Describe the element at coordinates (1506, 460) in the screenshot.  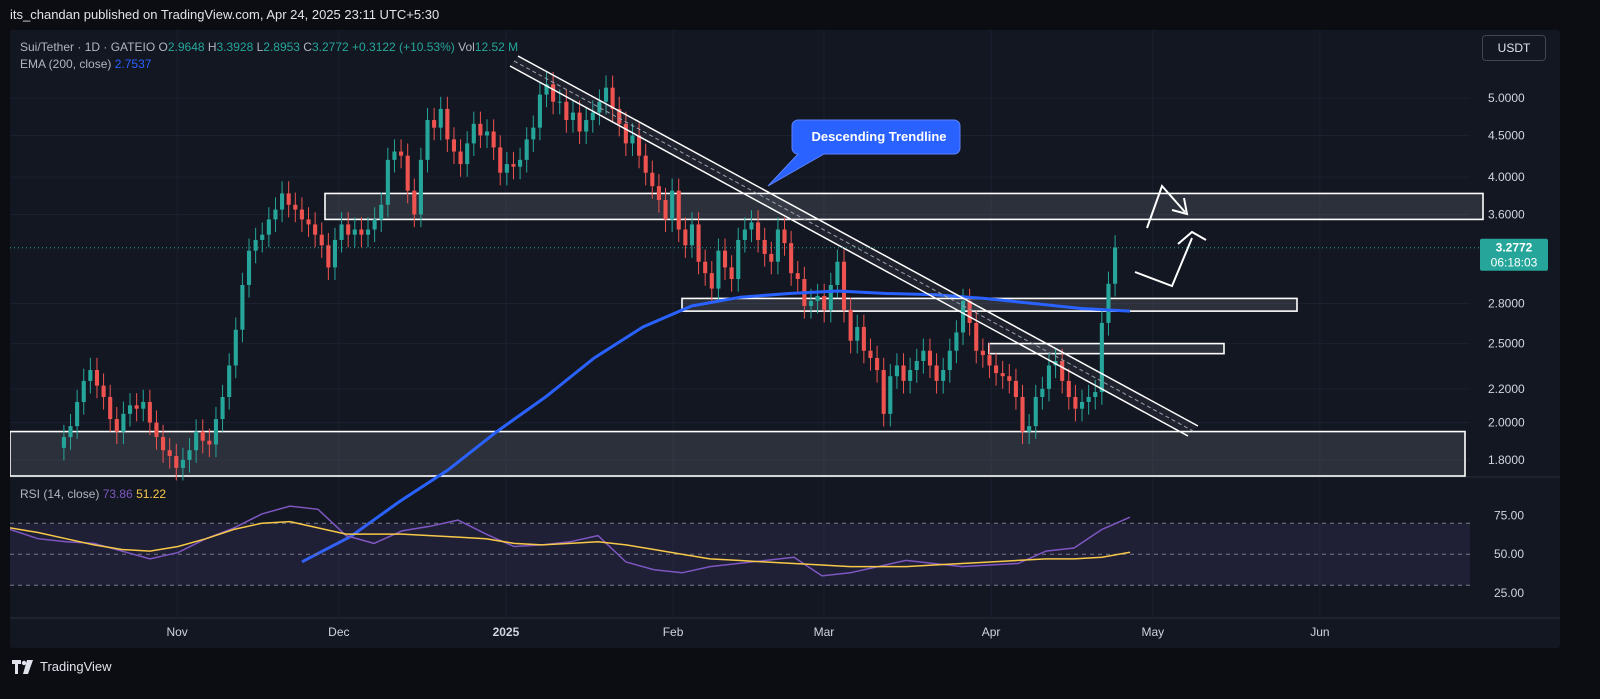
I see `price-tick-label: 1.8000` at that location.